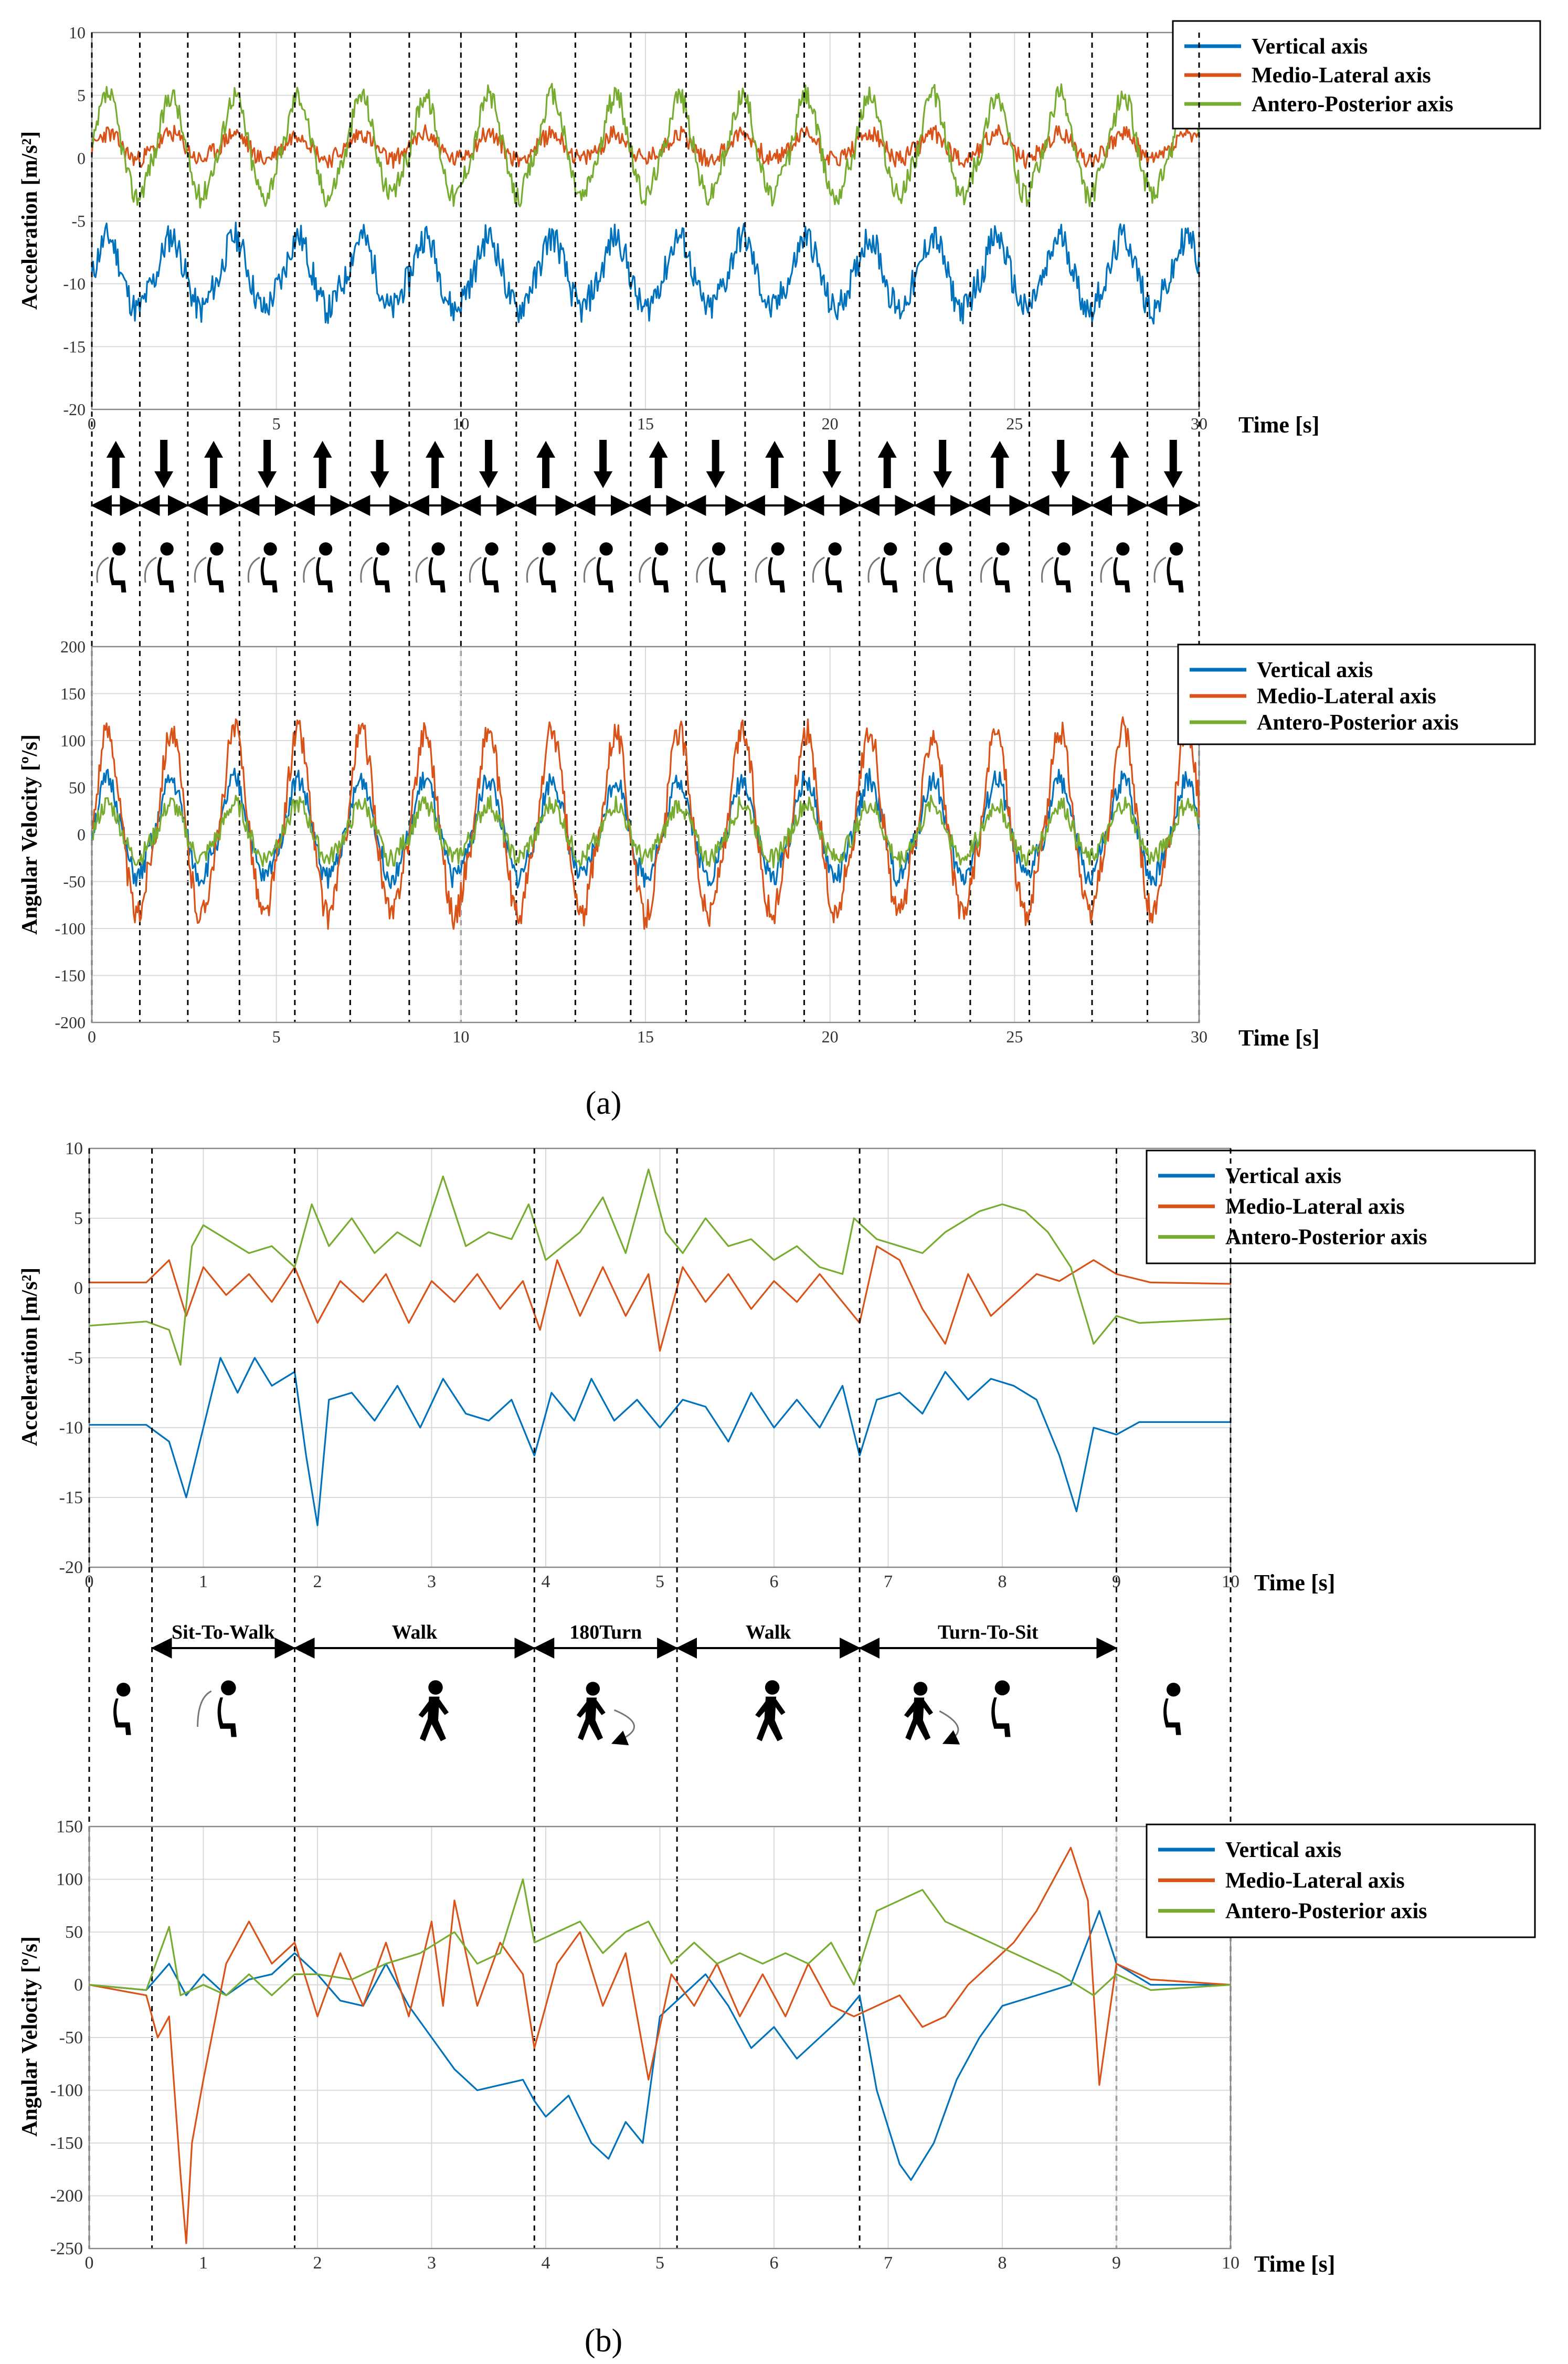 The image size is (1568, 2364). I want to click on activity-label: Sit-To-Walk, so click(224, 1632).